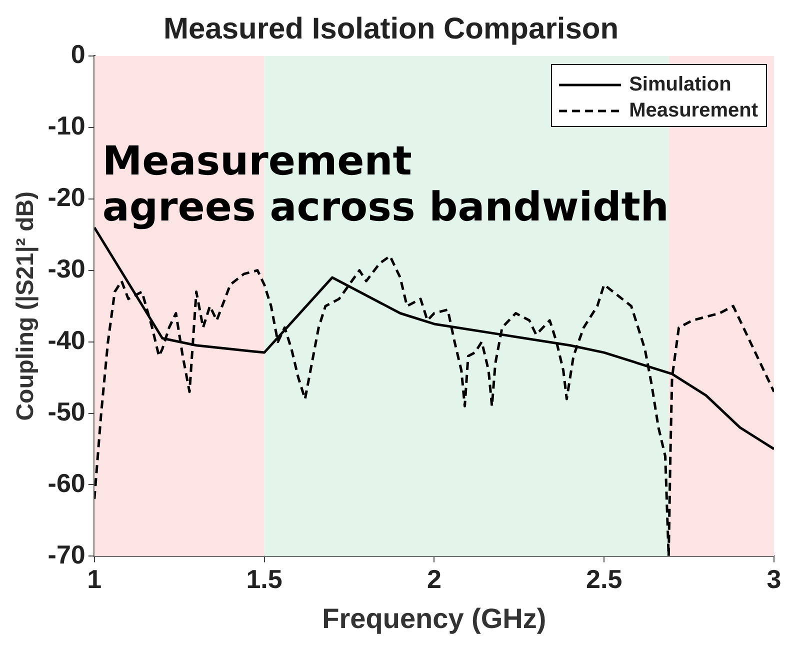  Describe the element at coordinates (67, 340) in the screenshot. I see `y-tick-label: -40` at that location.